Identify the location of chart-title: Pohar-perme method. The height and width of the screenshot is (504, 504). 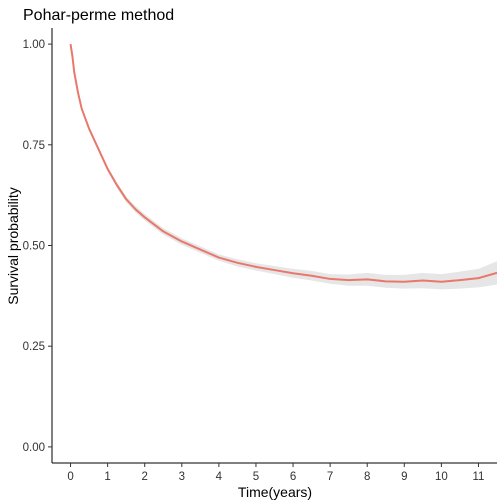
(98, 15).